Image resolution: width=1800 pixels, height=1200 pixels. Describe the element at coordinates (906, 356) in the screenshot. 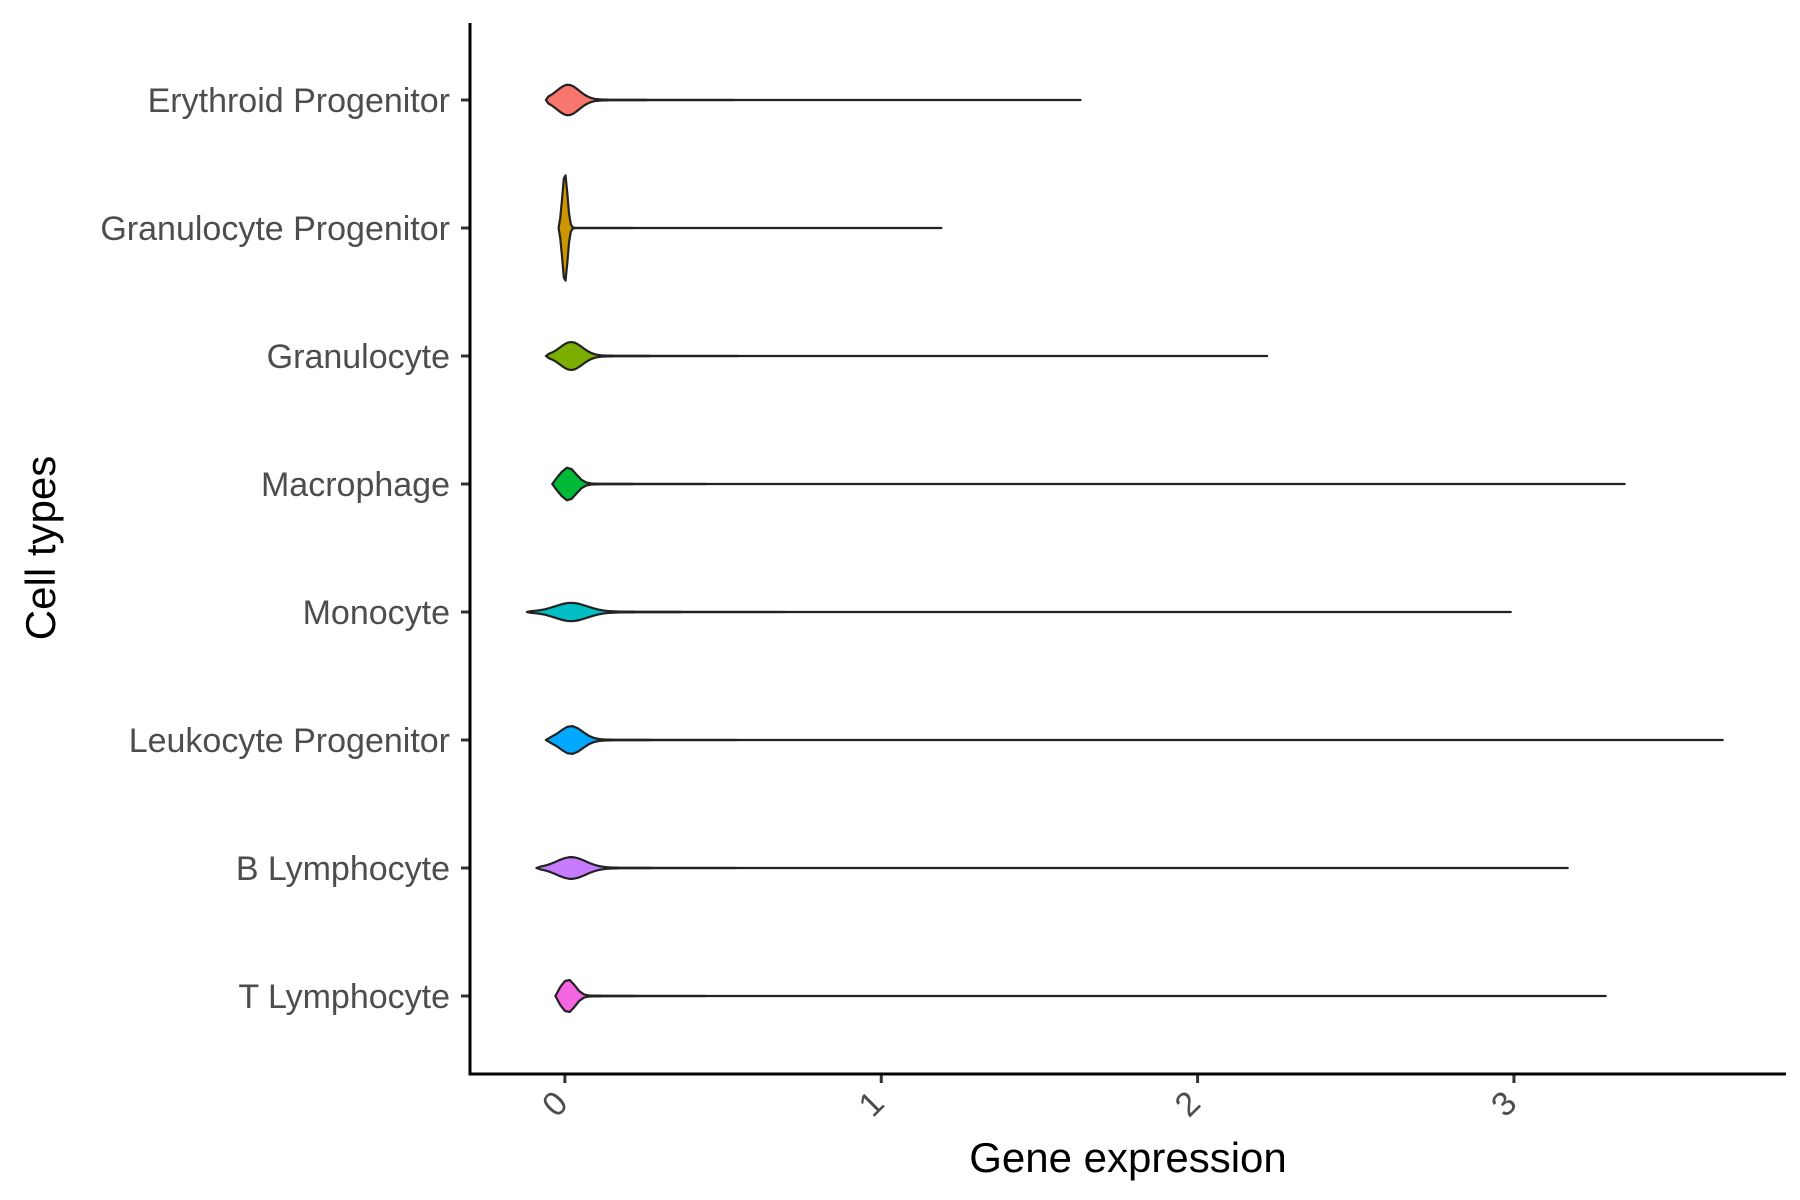

I see `violin-granulocyte` at that location.